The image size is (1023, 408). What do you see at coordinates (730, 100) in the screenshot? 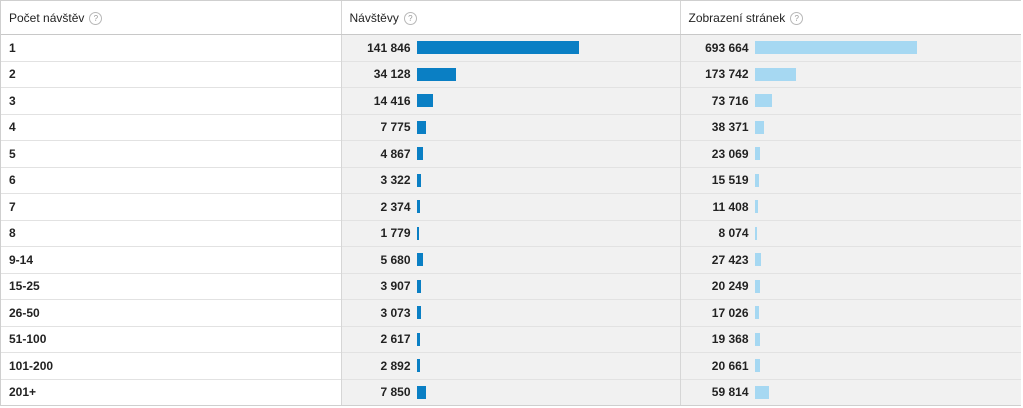
I see `pageviews-value: 73 716` at bounding box center [730, 100].